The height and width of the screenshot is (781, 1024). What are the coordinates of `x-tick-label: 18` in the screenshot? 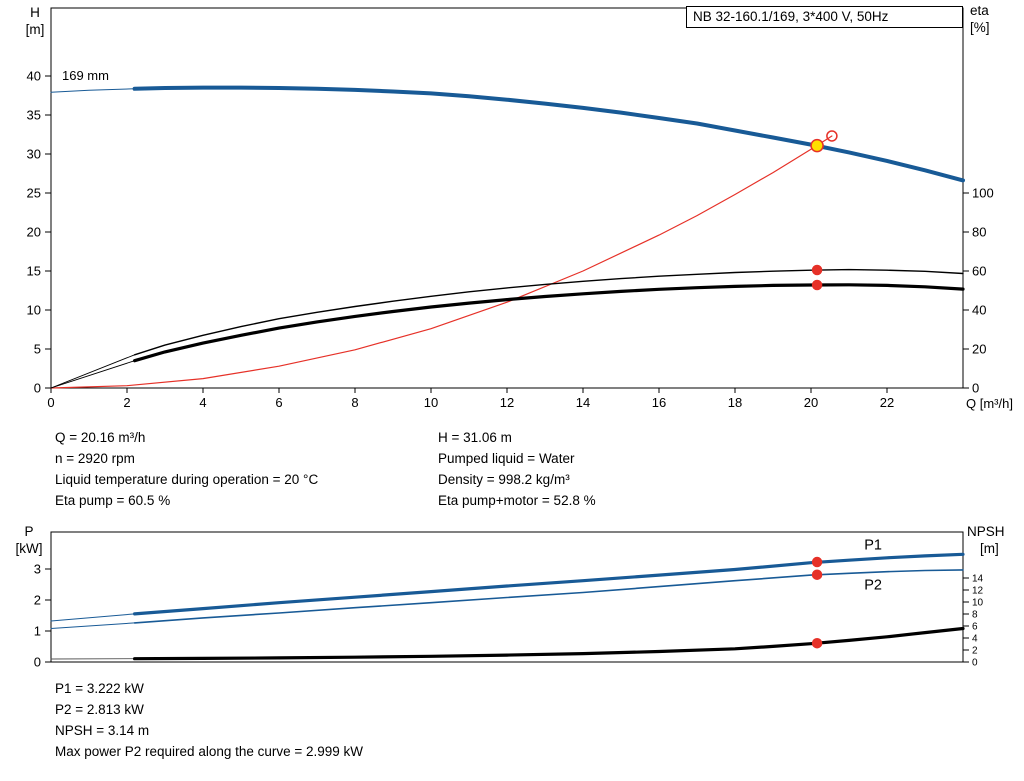 It's located at (735, 402).